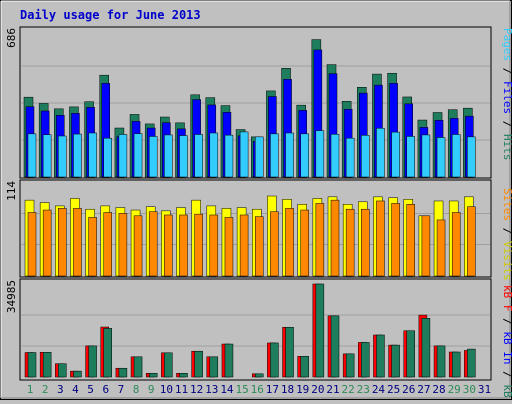 The image size is (512, 404). Describe the element at coordinates (484, 389) in the screenshot. I see `x-tick-label: 31` at that location.